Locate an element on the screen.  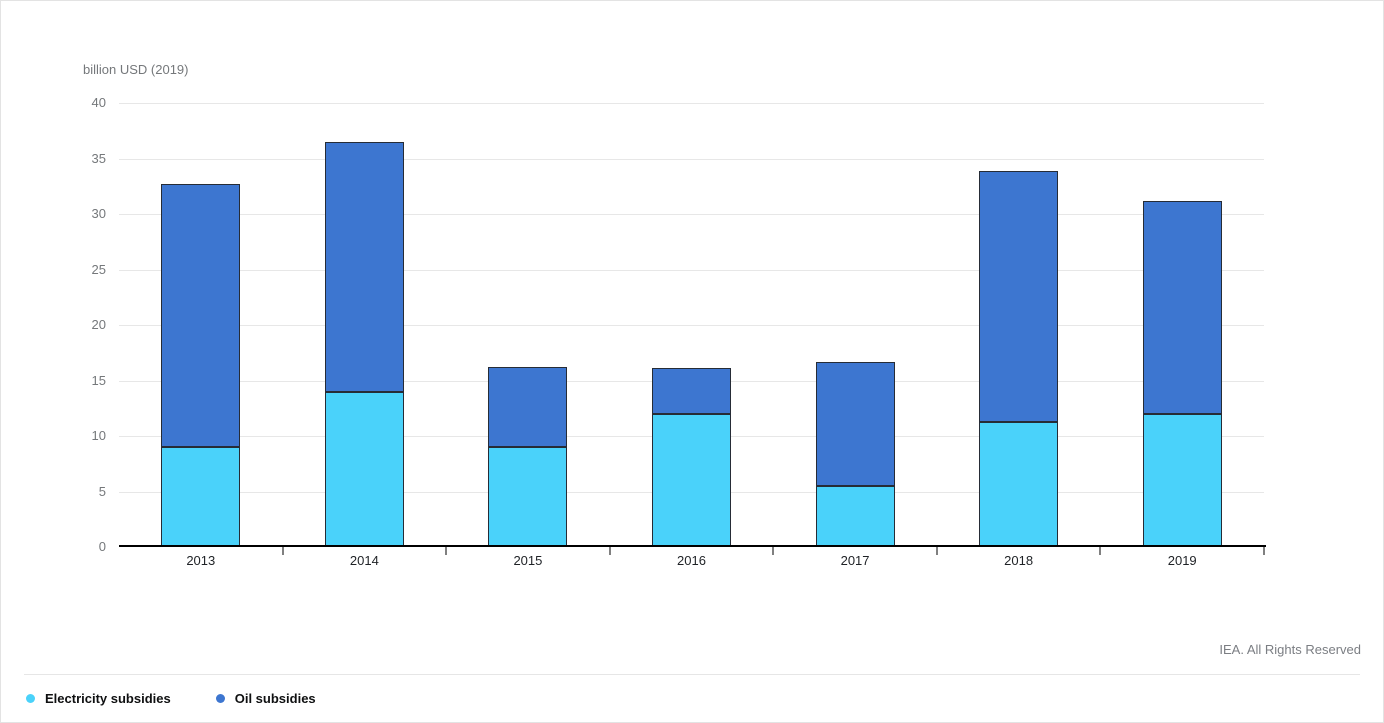
x-axis-line is located at coordinates (692, 546).